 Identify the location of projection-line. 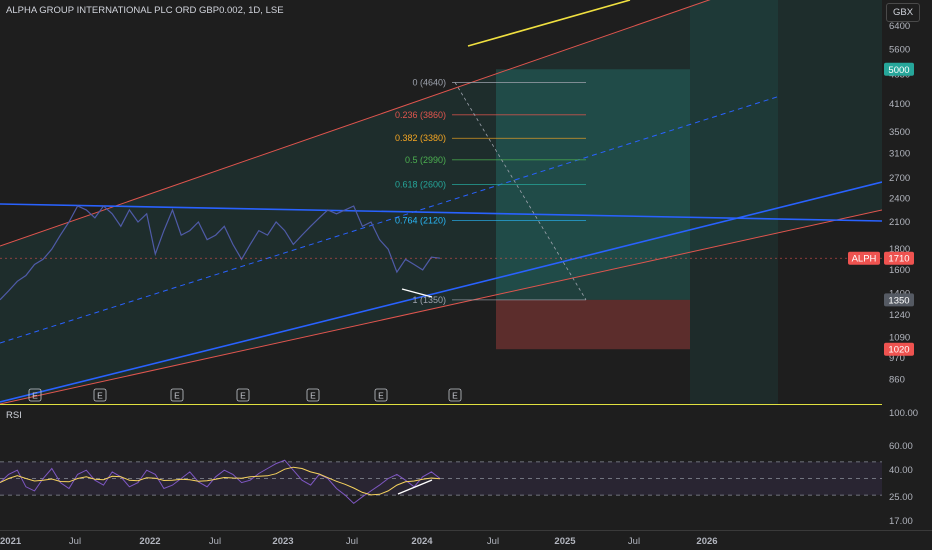
(549, 23).